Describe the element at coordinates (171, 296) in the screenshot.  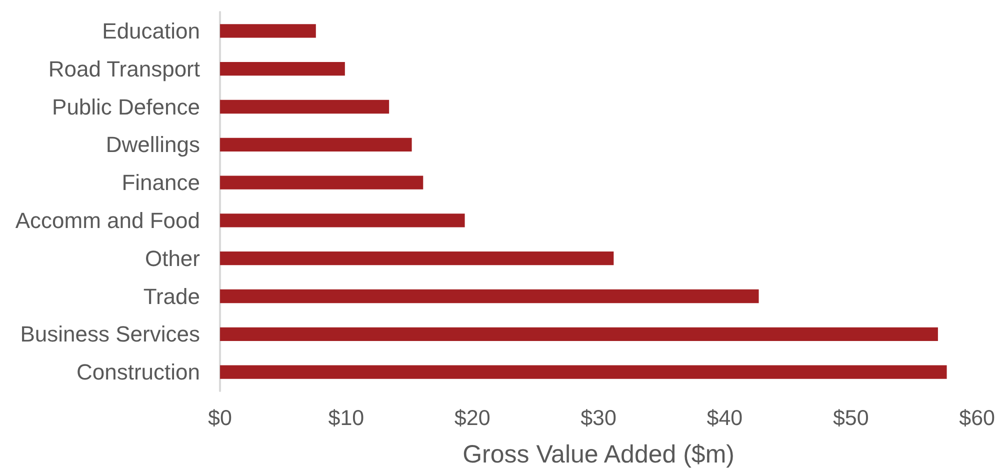
I see `y-tick-label: Trade` at that location.